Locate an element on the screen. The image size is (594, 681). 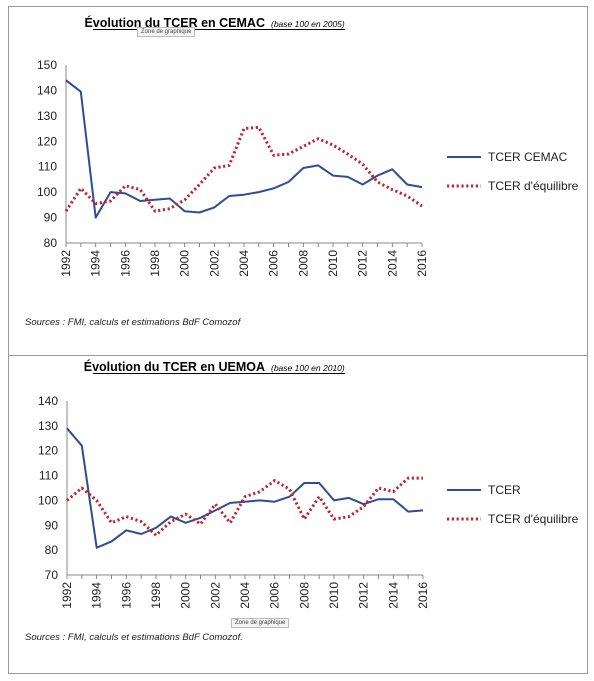
chart-subtitle: (base 100 en 2005) is located at coordinates (308, 24).